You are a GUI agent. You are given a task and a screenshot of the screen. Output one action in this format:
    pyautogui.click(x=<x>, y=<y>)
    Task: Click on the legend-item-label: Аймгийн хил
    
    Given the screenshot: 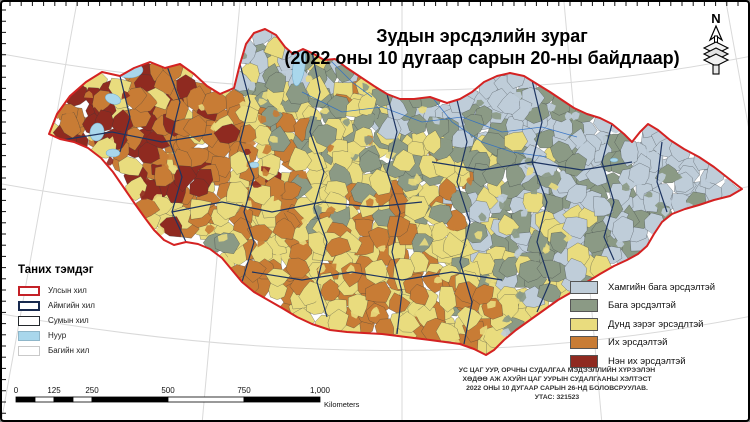 What is the action you would take?
    pyautogui.click(x=71, y=305)
    